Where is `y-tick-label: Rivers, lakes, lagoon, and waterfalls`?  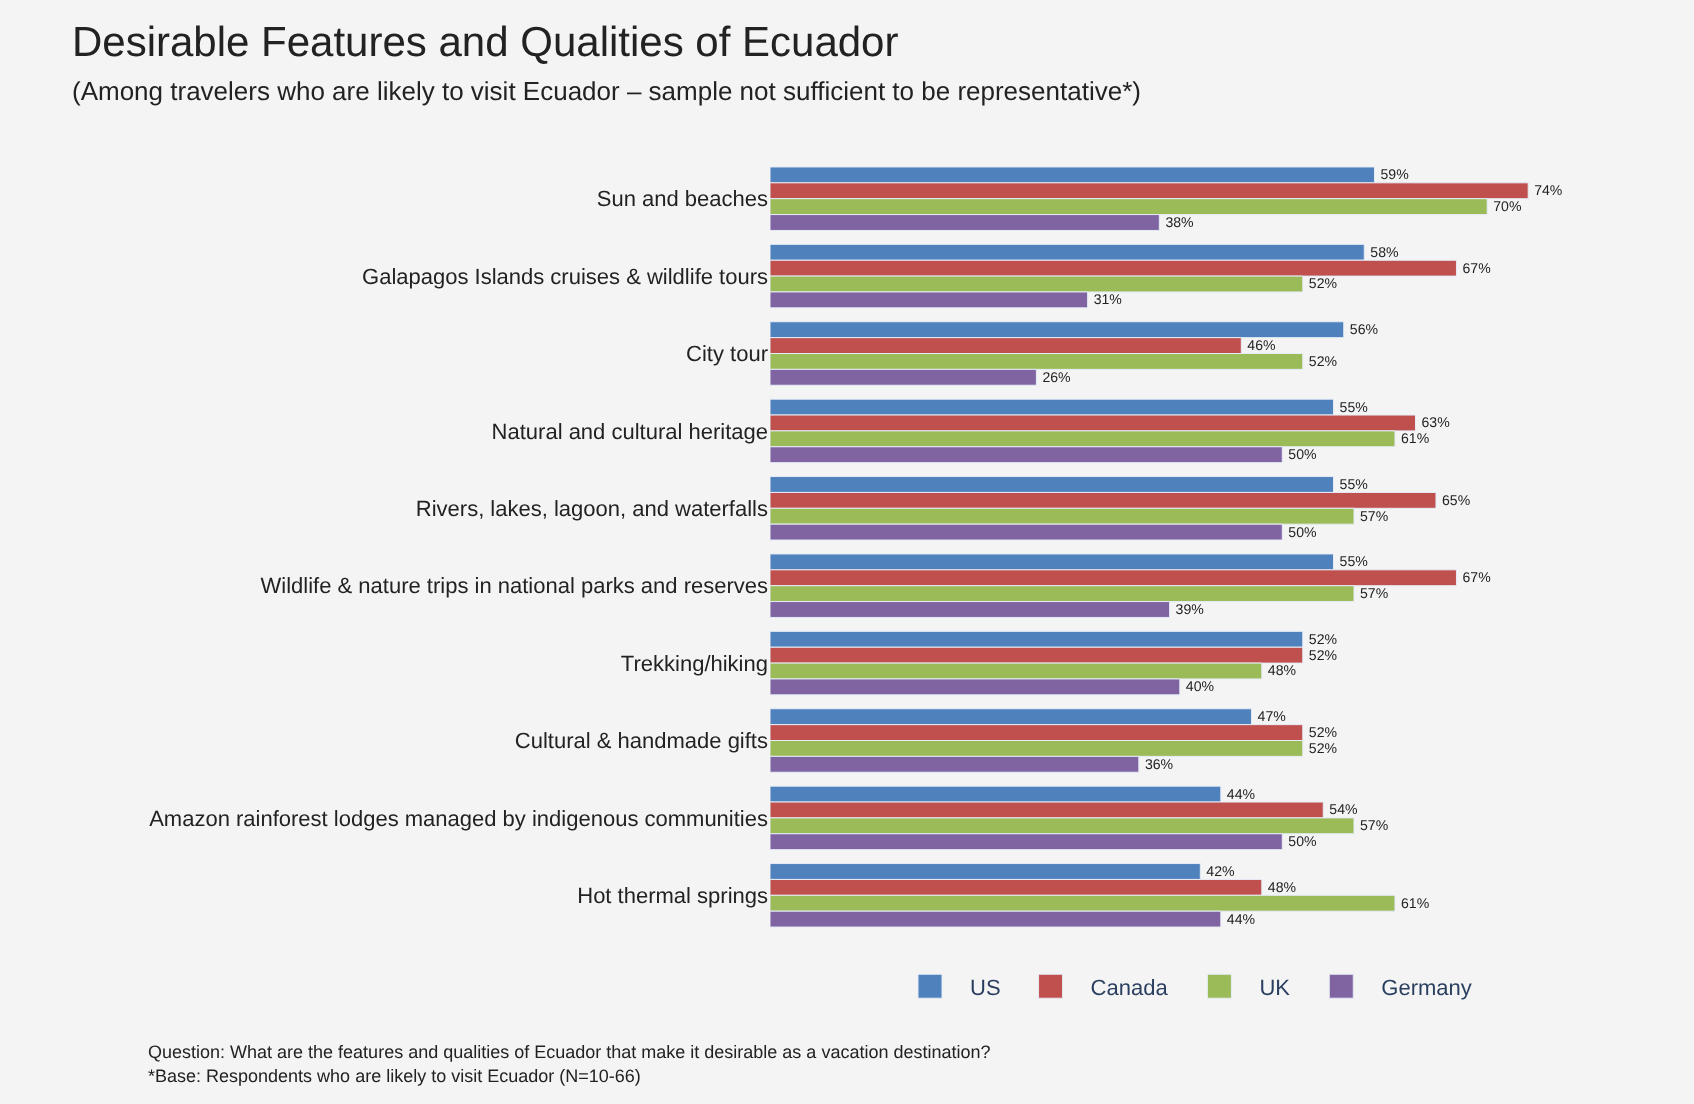
y-tick-label: Rivers, lakes, lagoon, and waterfalls is located at coordinates (592, 510).